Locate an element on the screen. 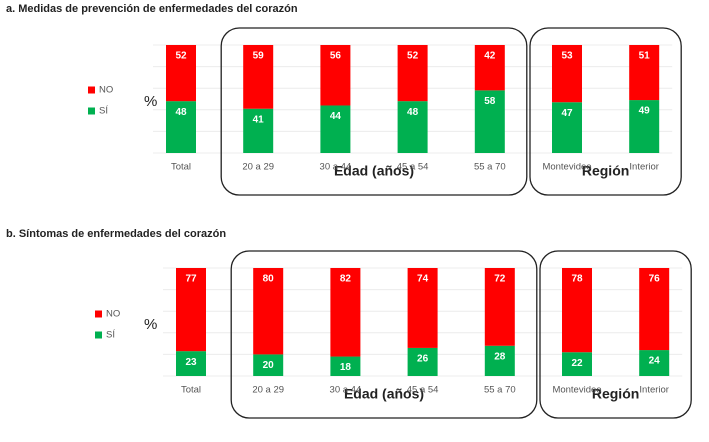 Image resolution: width=709 pixels, height=442 pixels. value-label: 20 is located at coordinates (269, 365).